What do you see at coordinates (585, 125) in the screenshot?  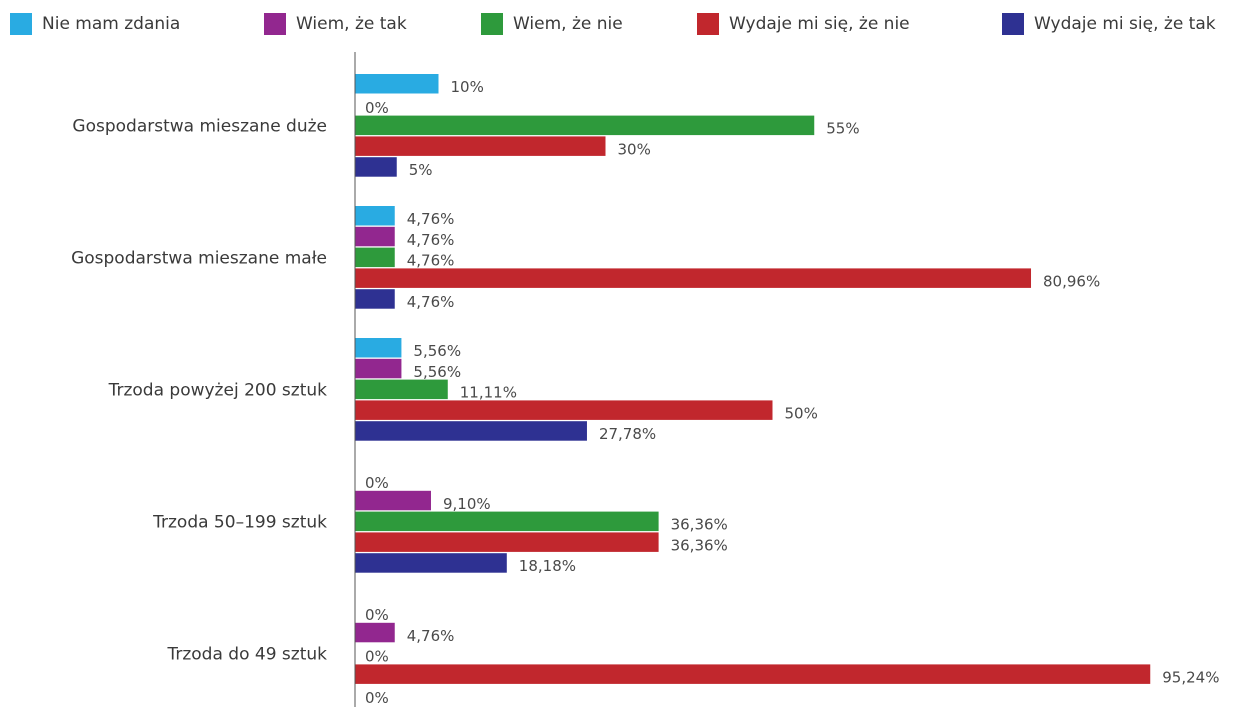 I see `bar-gospodarstwa-mieszane-duze-wiem-ze-nie` at bounding box center [585, 125].